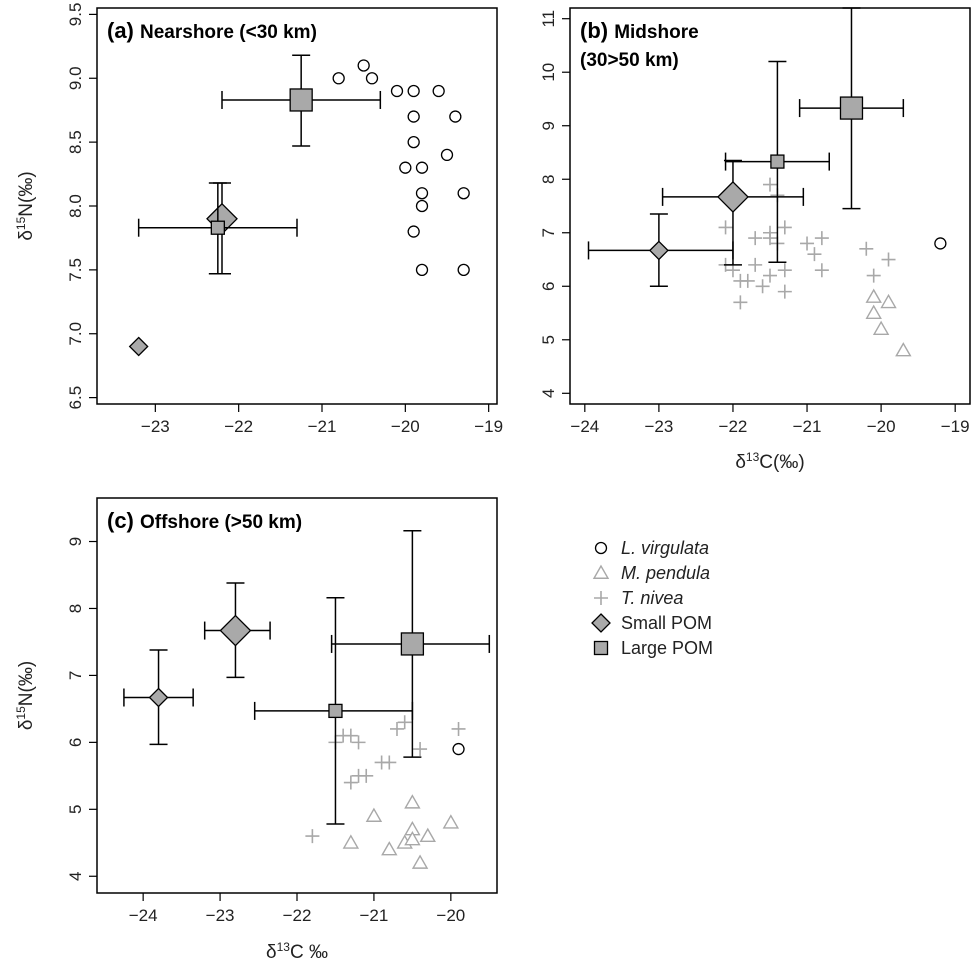 The width and height of the screenshot is (979, 978). What do you see at coordinates (75, 334) in the screenshot?
I see `y-tick-label: 7.0` at bounding box center [75, 334].